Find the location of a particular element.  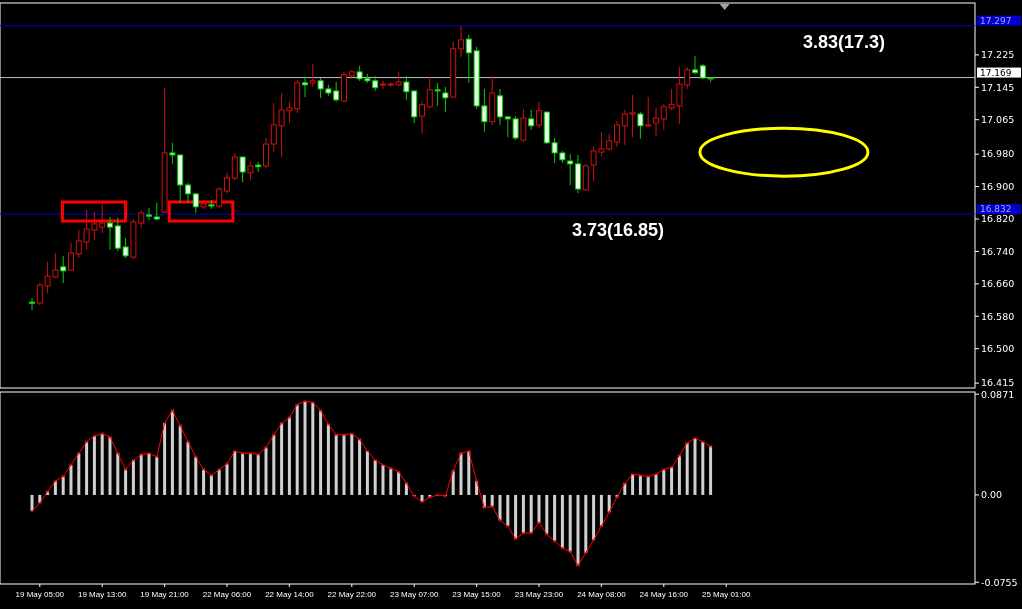

y-tick-label: 17.145 is located at coordinates (998, 87).